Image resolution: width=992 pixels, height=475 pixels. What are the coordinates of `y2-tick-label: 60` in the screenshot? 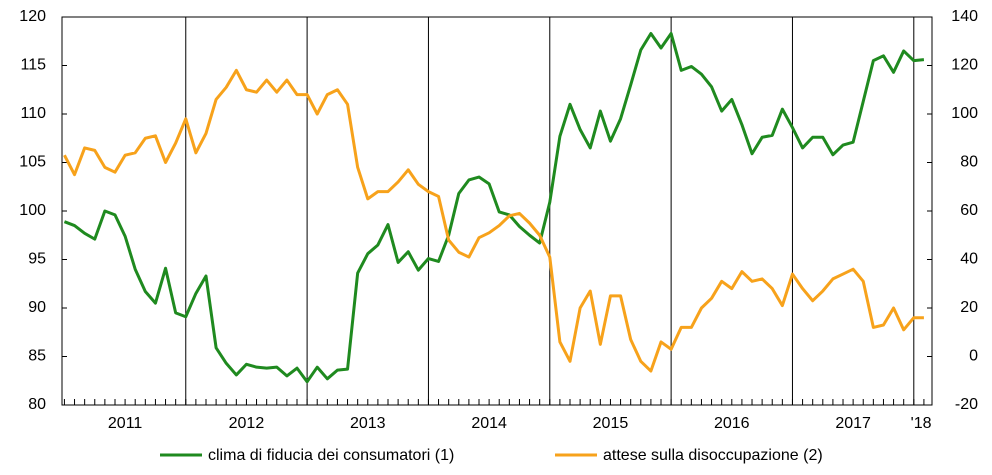 It's located at (969, 210).